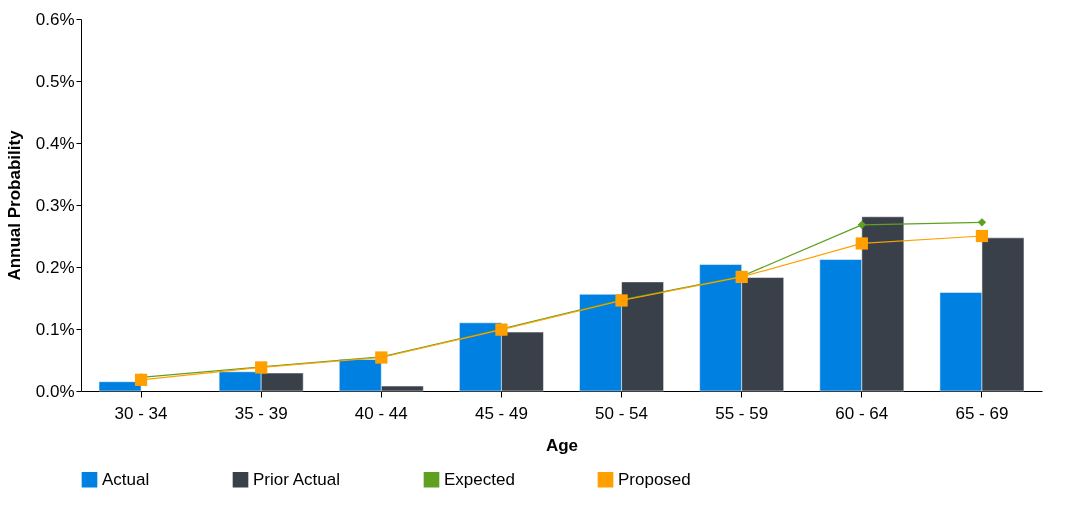 The width and height of the screenshot is (1066, 506). What do you see at coordinates (55, 267) in the screenshot?
I see `y-tick-label: 0.2%` at bounding box center [55, 267].